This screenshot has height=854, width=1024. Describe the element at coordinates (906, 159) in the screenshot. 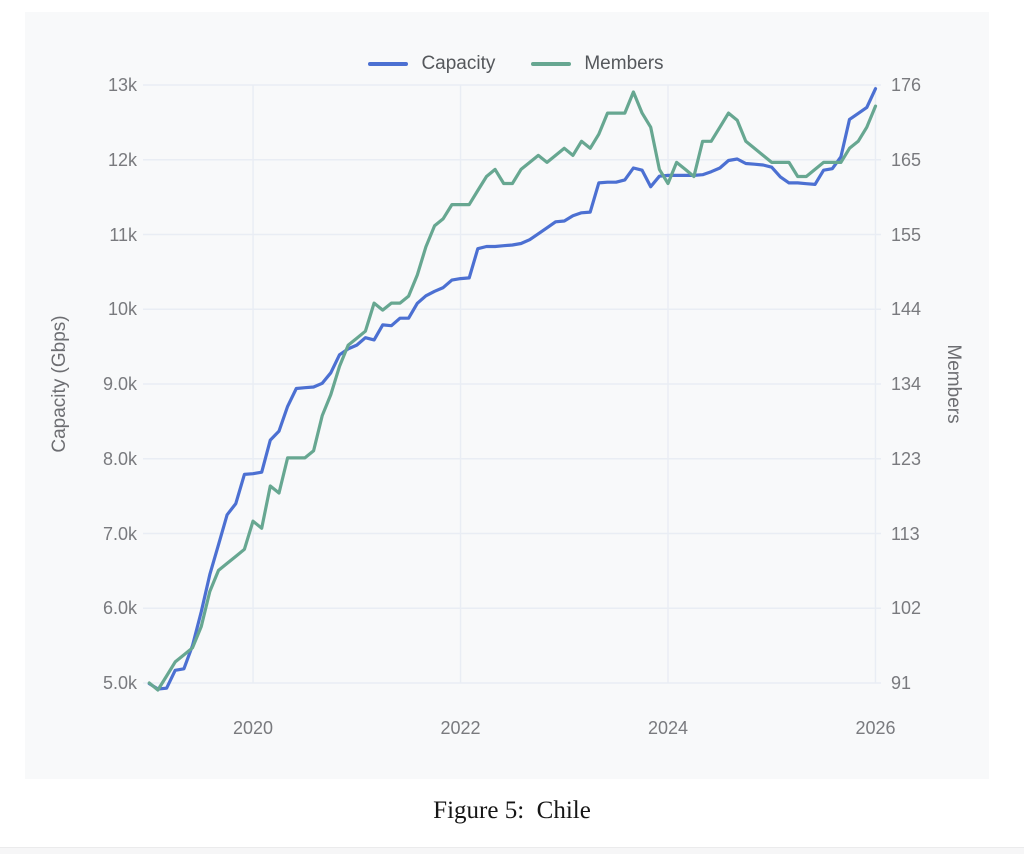

I see `right-axis-tick-label: 165` at that location.